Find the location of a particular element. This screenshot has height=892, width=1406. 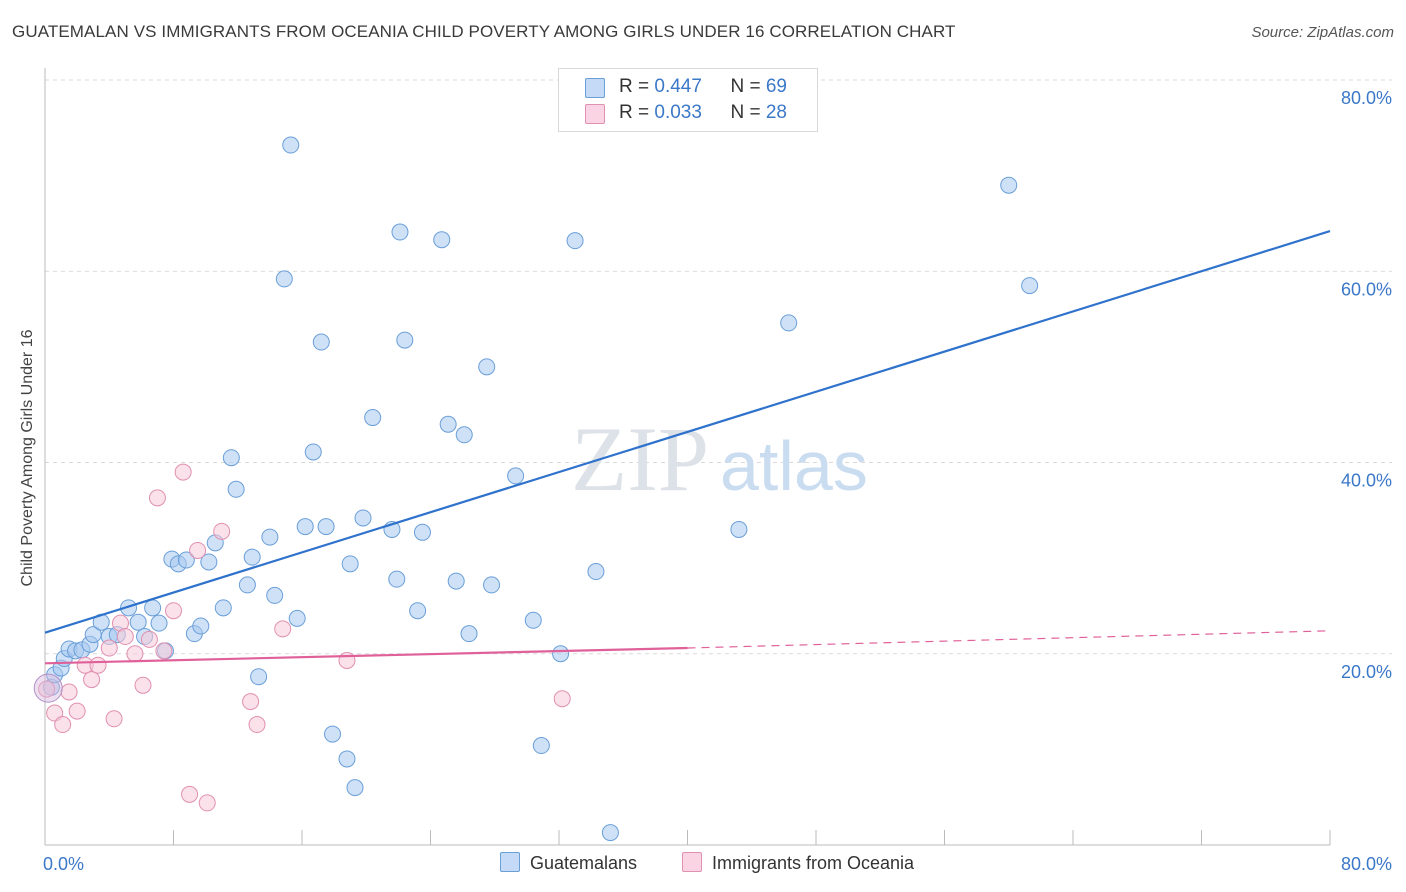

n-value: 28 is located at coordinates (776, 112).